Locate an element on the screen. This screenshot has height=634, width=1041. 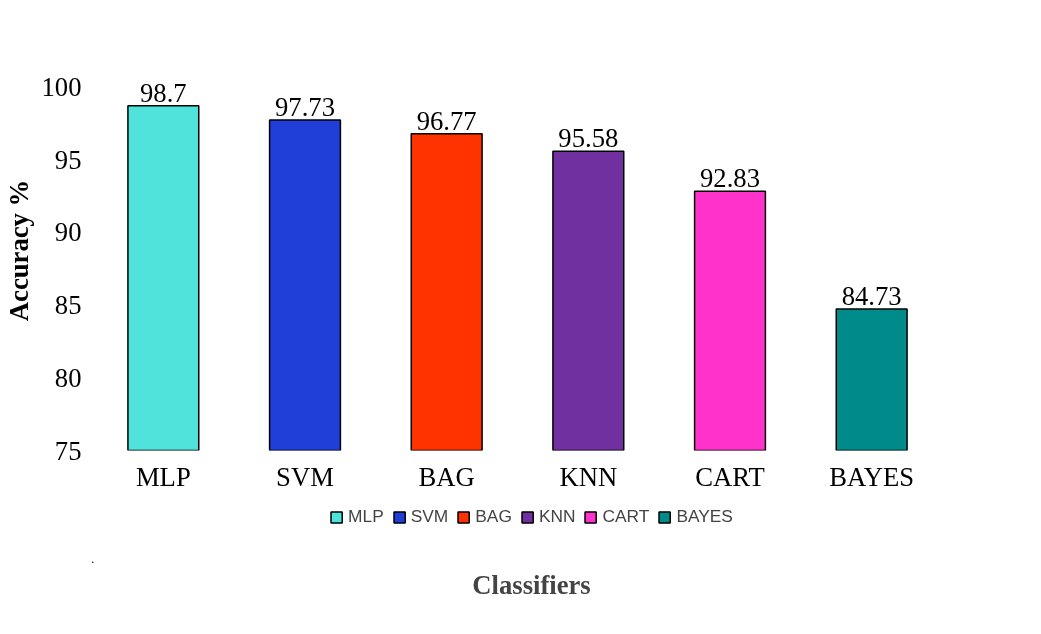
y-axis-title: Accuracy % is located at coordinates (18, 250).